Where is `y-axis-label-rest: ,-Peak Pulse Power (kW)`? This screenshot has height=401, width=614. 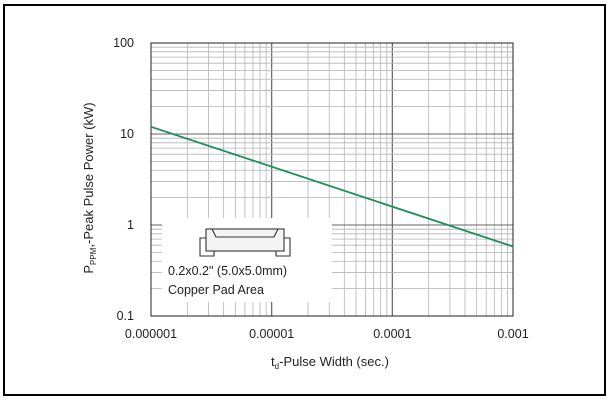 y-axis-label-rest: ,-Peak Pulse Power (kW) is located at coordinates (88, 174).